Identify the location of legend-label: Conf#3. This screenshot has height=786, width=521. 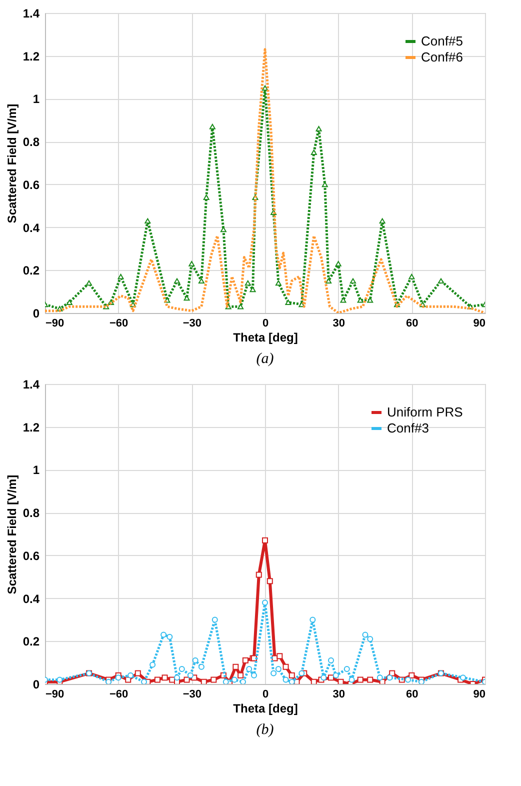
(408, 428).